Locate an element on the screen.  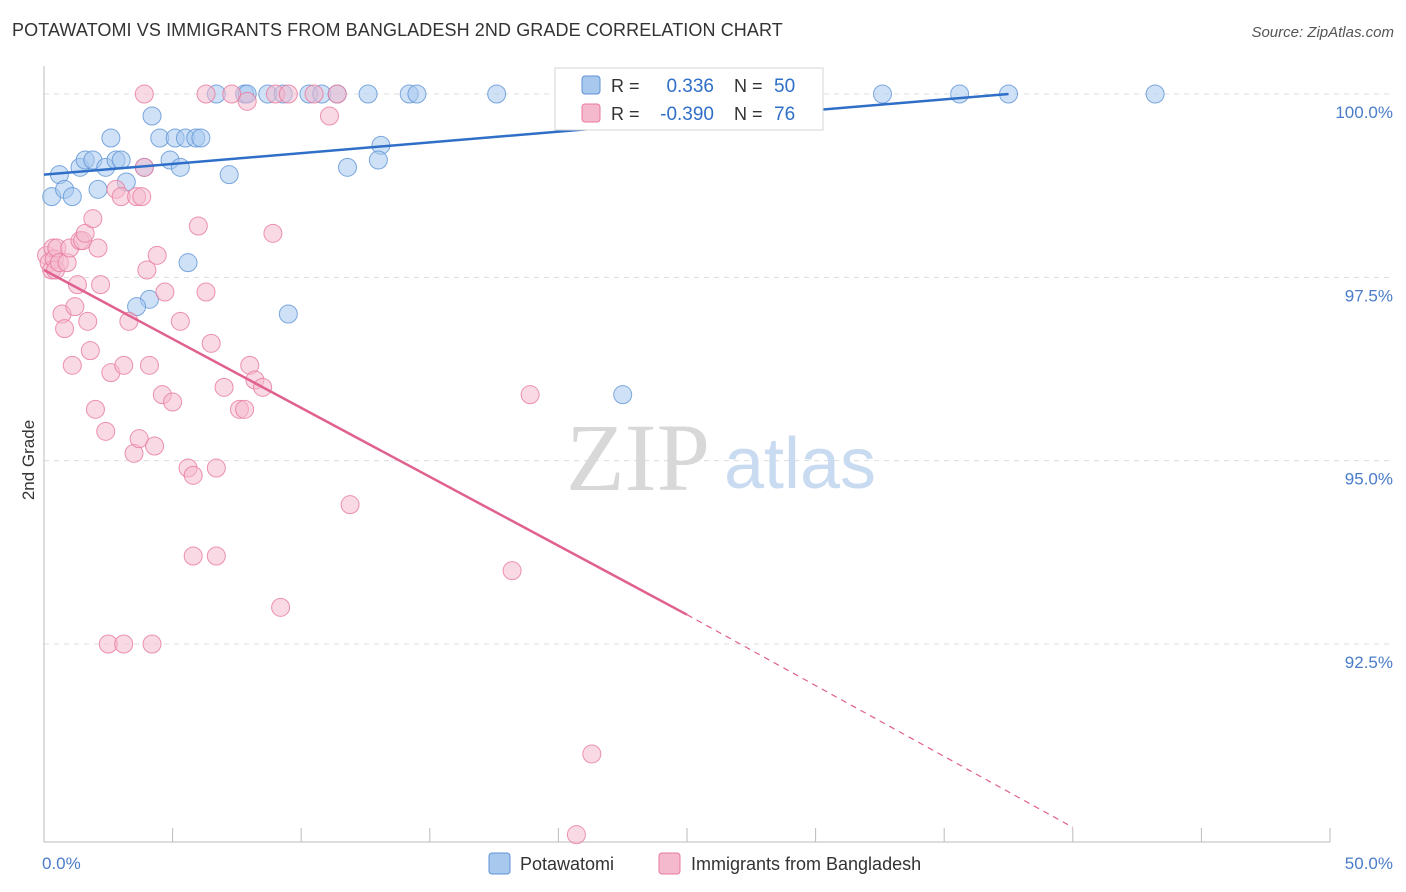
legend-label-bangladesh: Immigrants from Bangladesh is located at coordinates (806, 864).